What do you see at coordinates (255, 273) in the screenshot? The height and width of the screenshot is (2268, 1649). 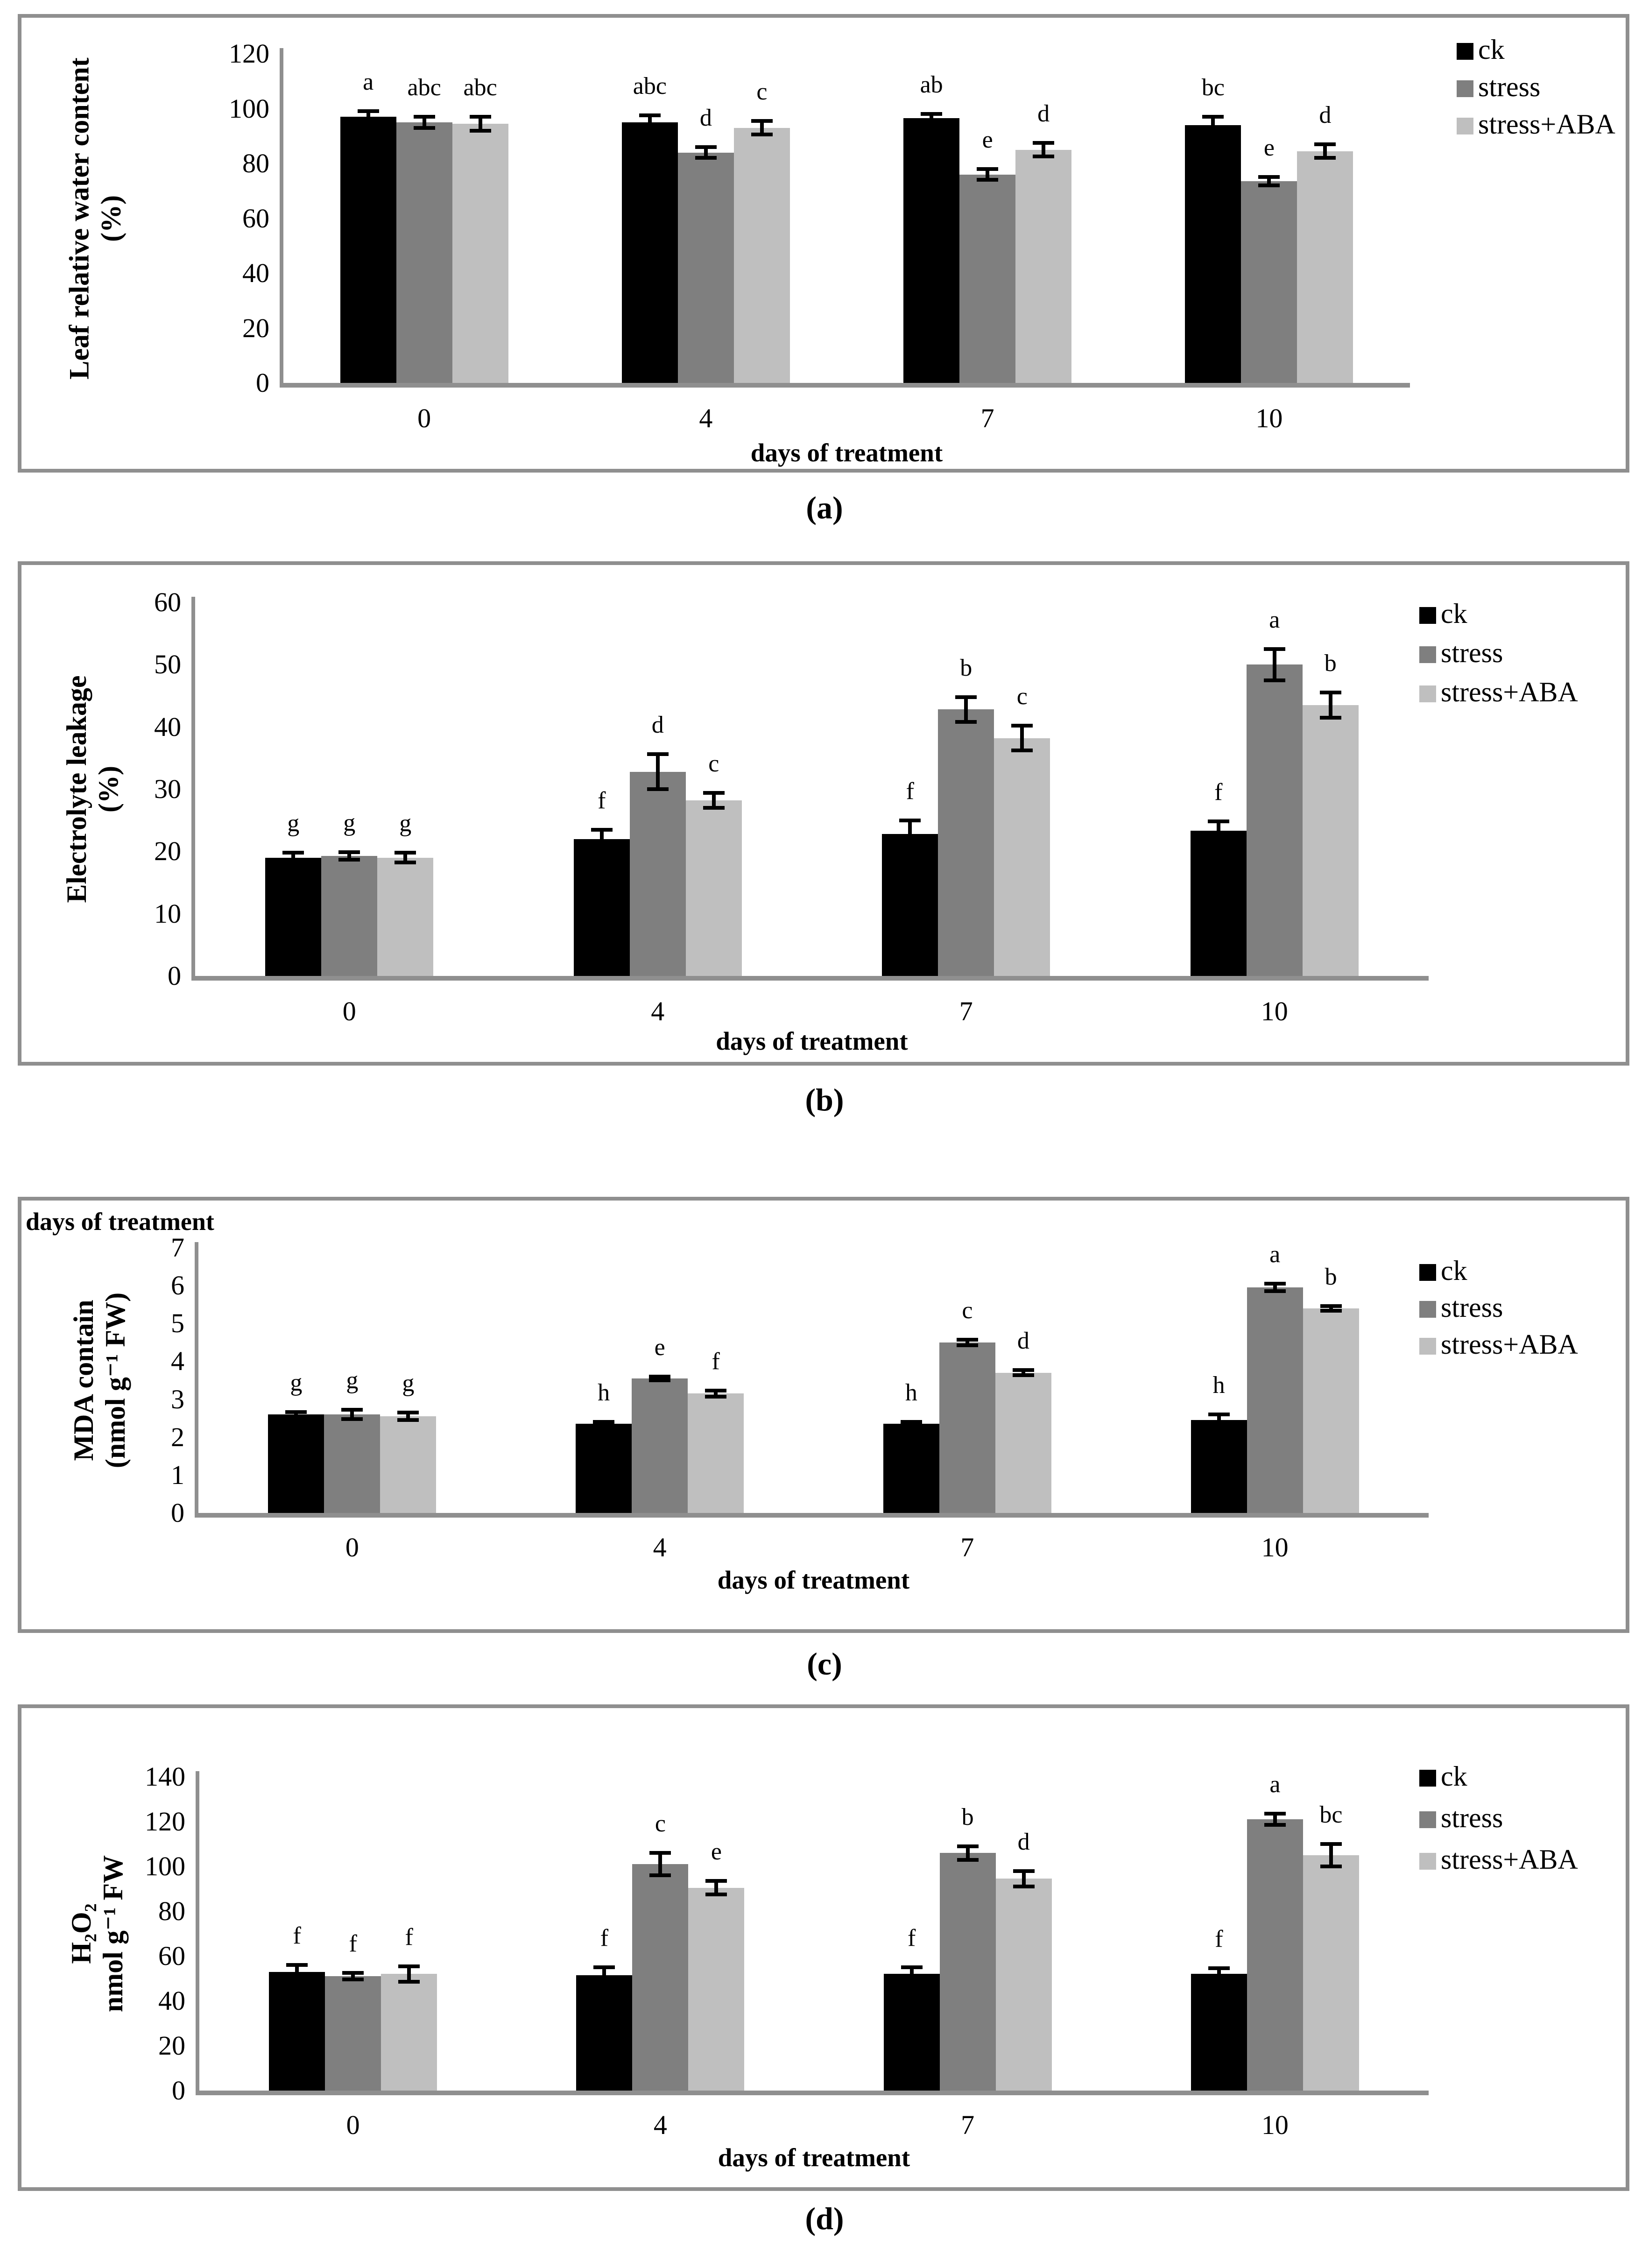 I see `y-tick-a-40: 40` at bounding box center [255, 273].